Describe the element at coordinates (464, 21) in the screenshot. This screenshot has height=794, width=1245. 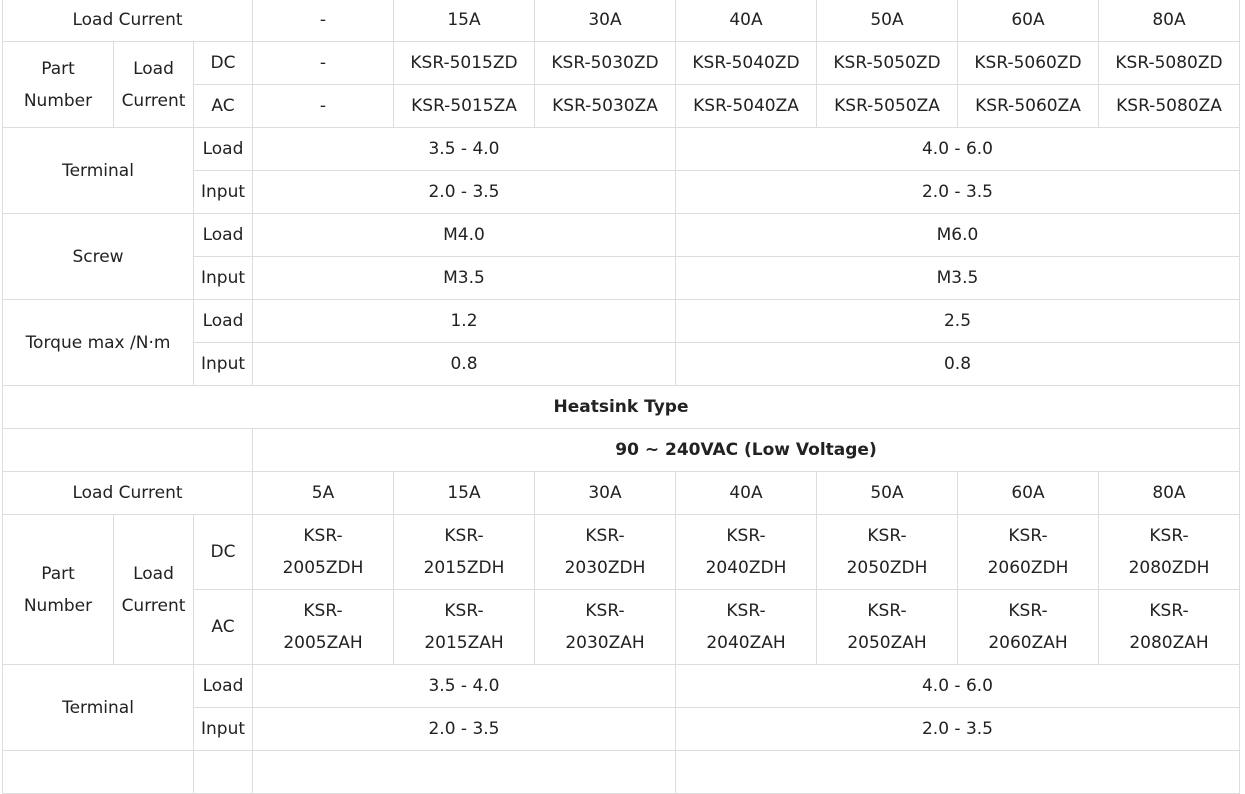
I see `cell-current: 15A` at that location.